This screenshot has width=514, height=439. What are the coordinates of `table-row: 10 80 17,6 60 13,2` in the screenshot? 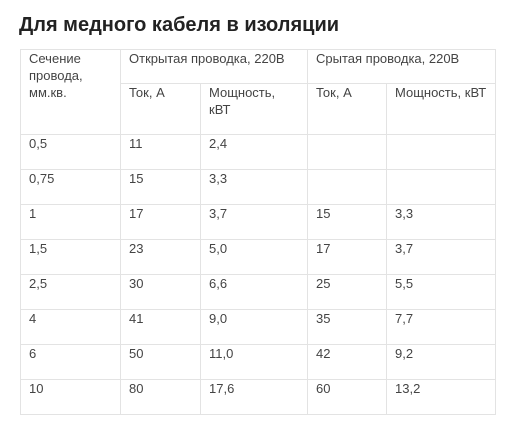 It's located at (258, 397).